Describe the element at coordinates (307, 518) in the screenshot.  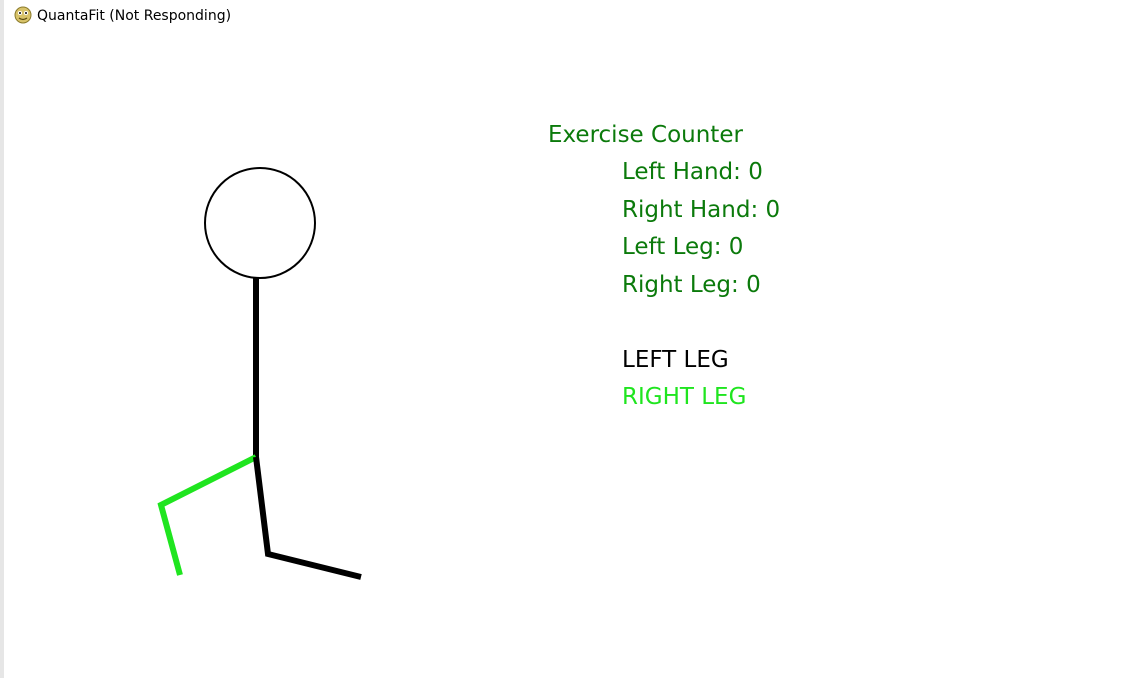
I see `left-leg-limb` at that location.